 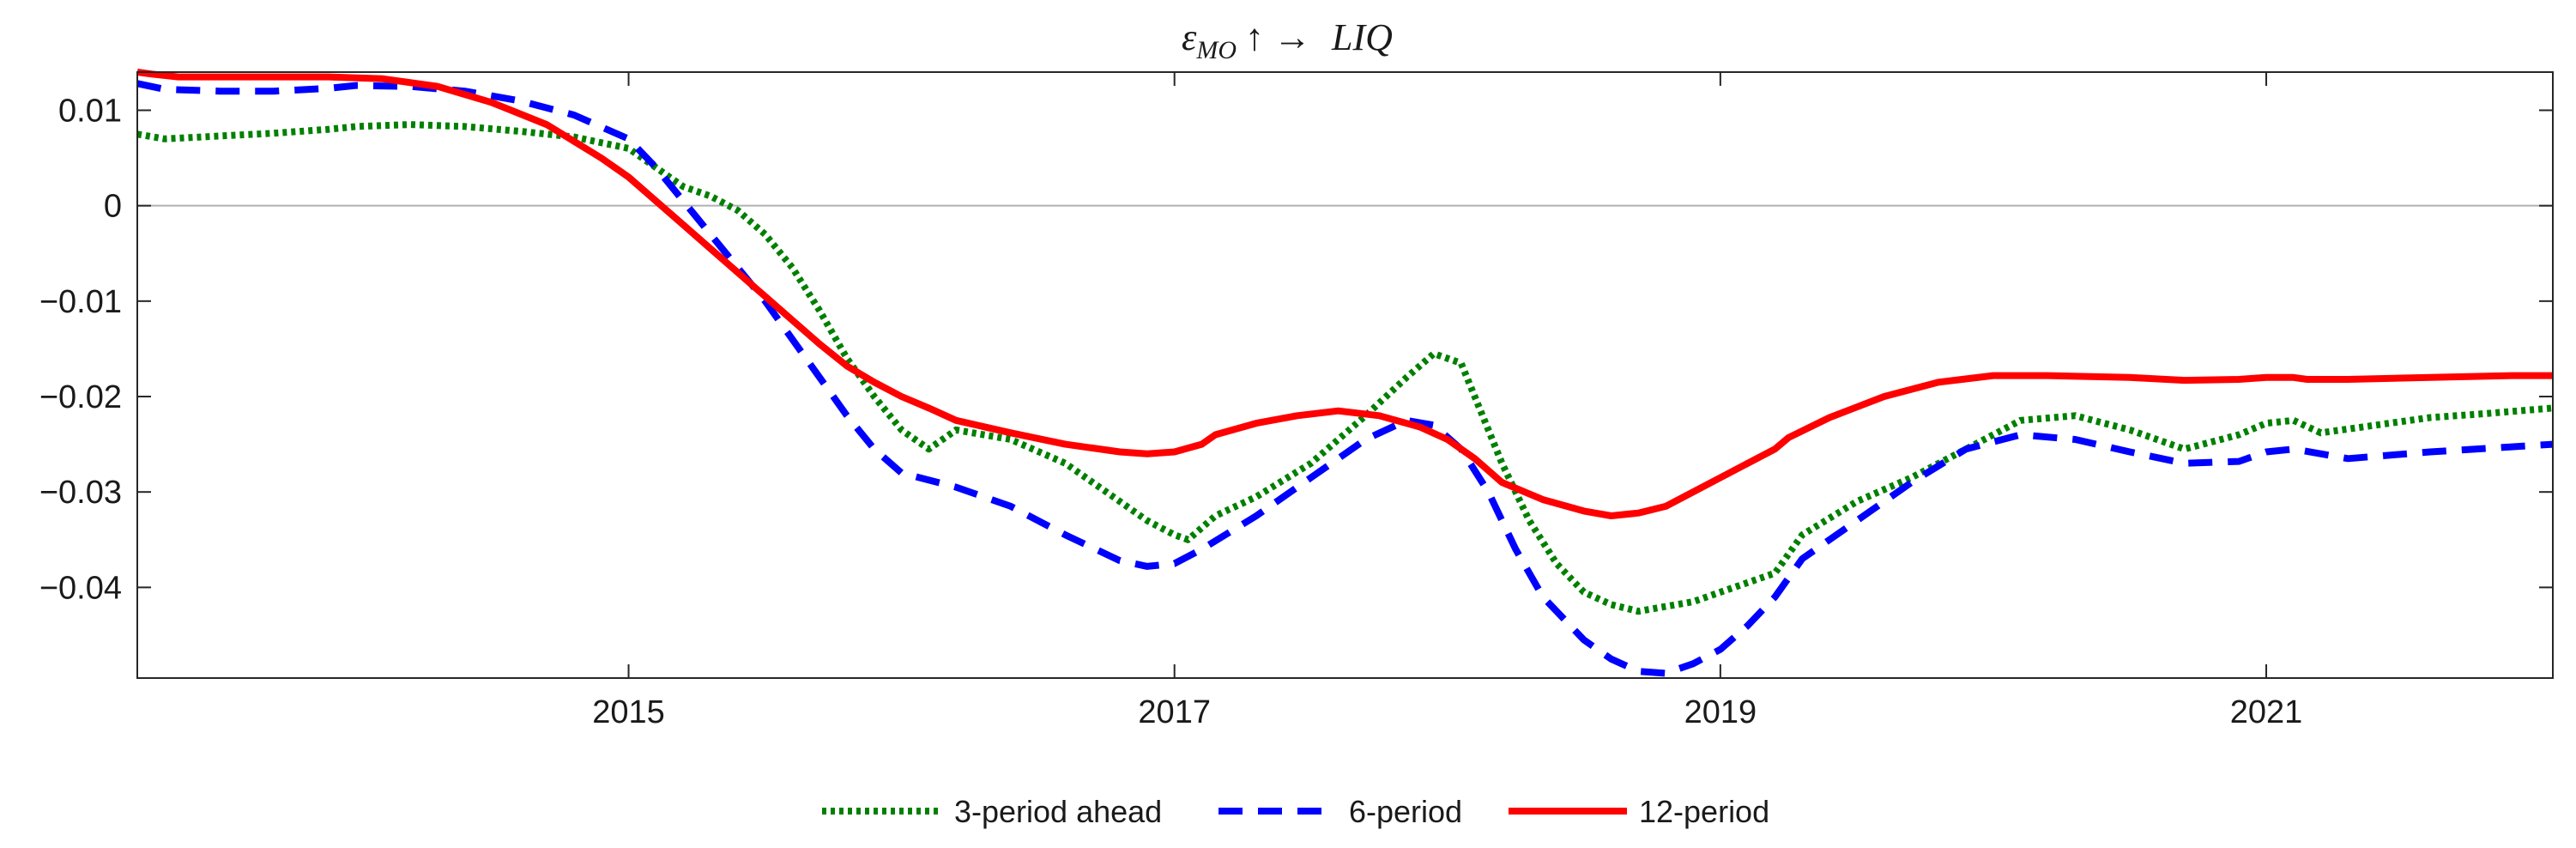 What do you see at coordinates (628, 712) in the screenshot?
I see `x-tick-label: 2015` at bounding box center [628, 712].